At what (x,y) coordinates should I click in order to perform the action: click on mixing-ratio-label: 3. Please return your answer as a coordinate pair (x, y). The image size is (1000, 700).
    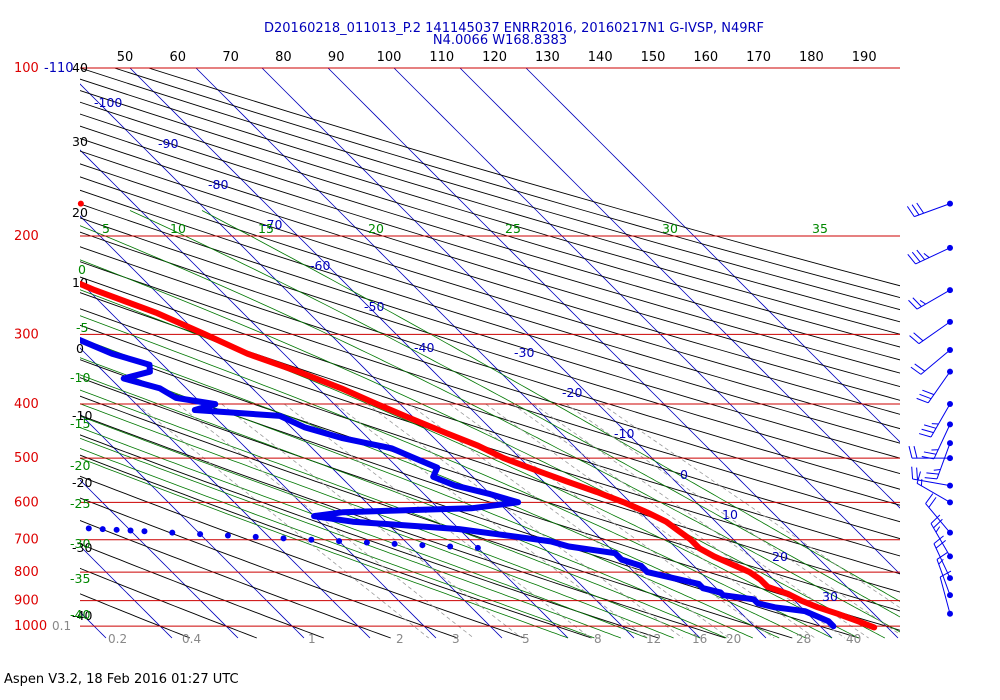
    Looking at the image, I should click on (456, 639).